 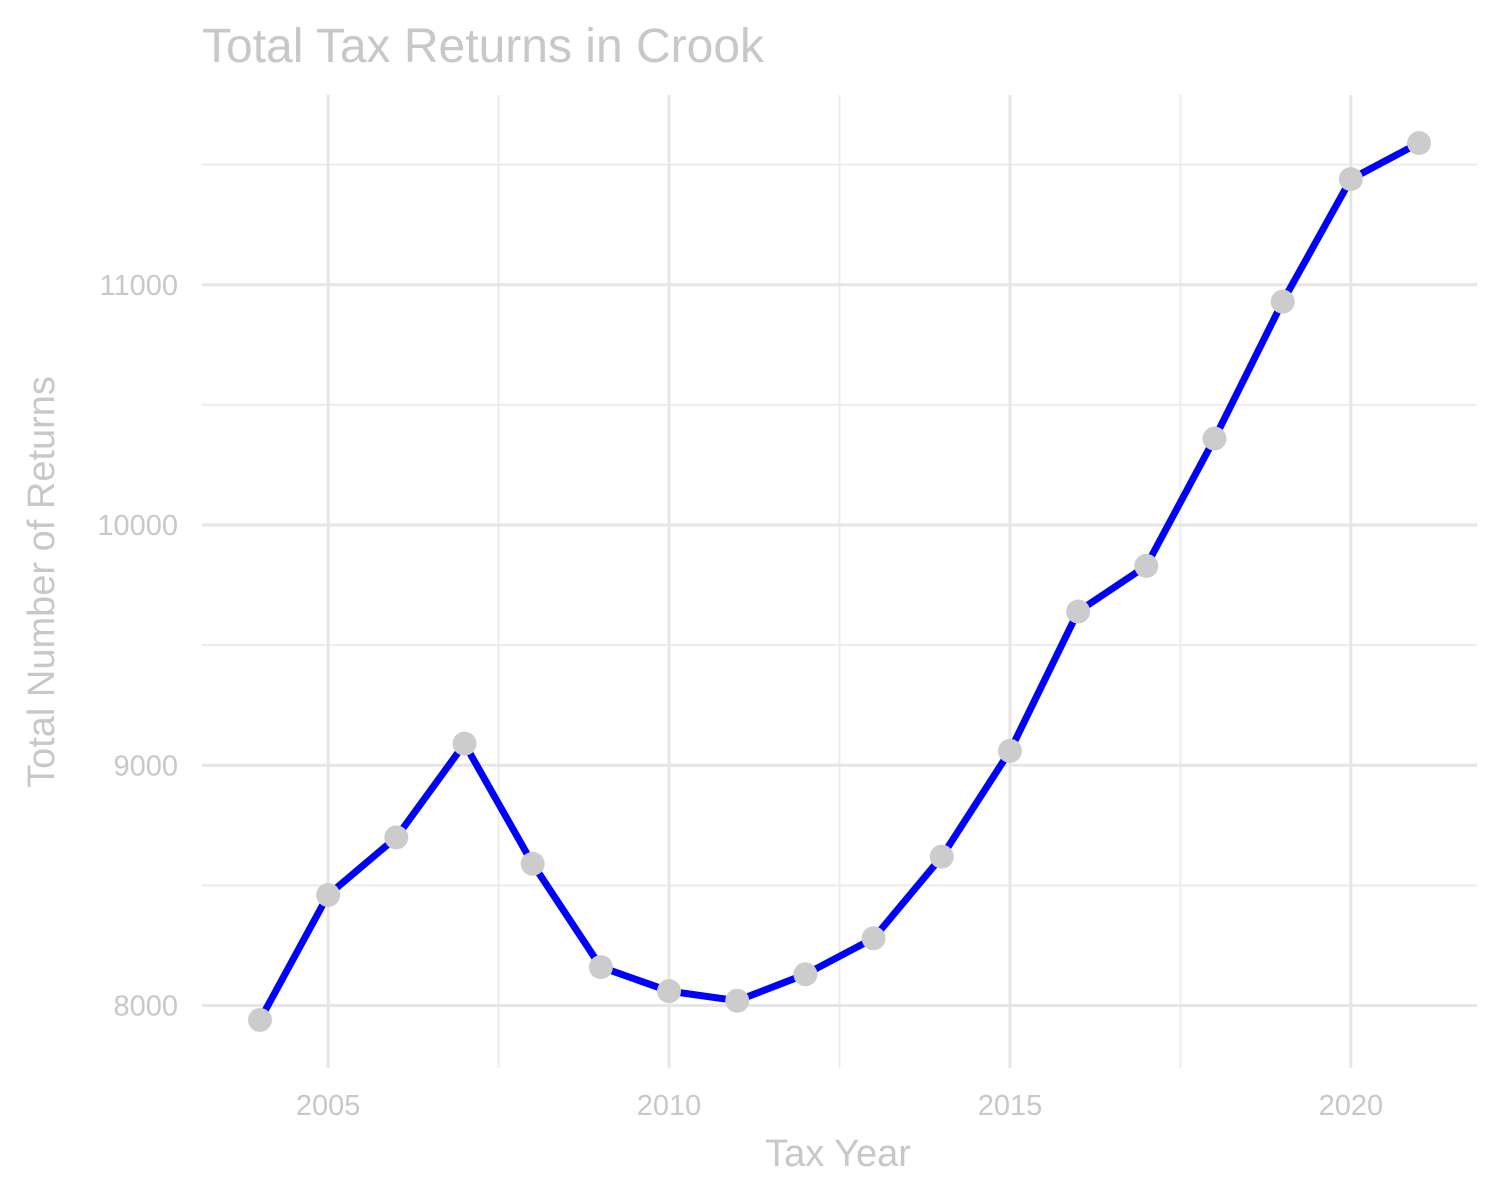 What do you see at coordinates (145, 1007) in the screenshot?
I see `y-tick-label: 8000` at bounding box center [145, 1007].